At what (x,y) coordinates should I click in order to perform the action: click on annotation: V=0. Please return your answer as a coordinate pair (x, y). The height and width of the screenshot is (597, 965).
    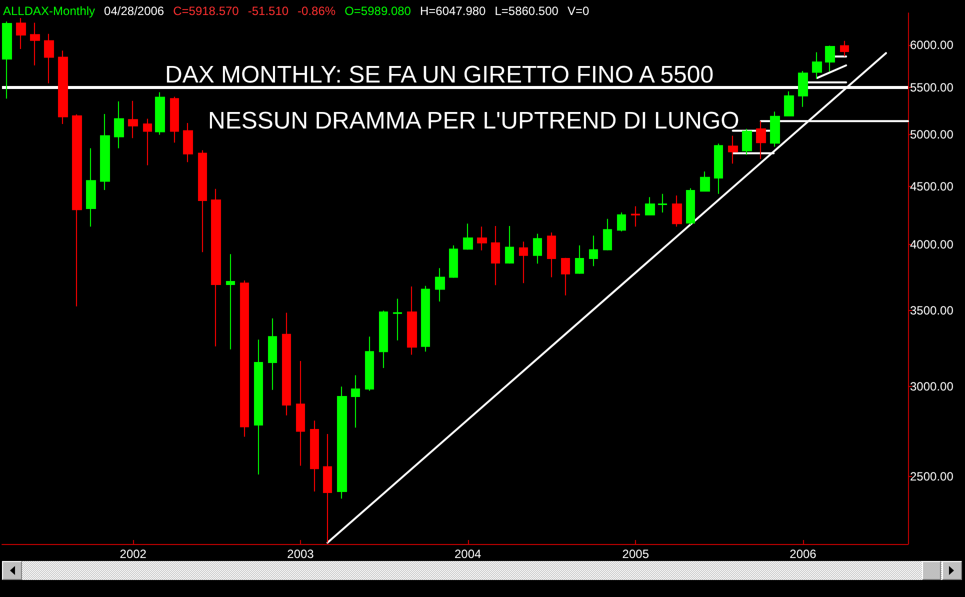
    Looking at the image, I should click on (578, 11).